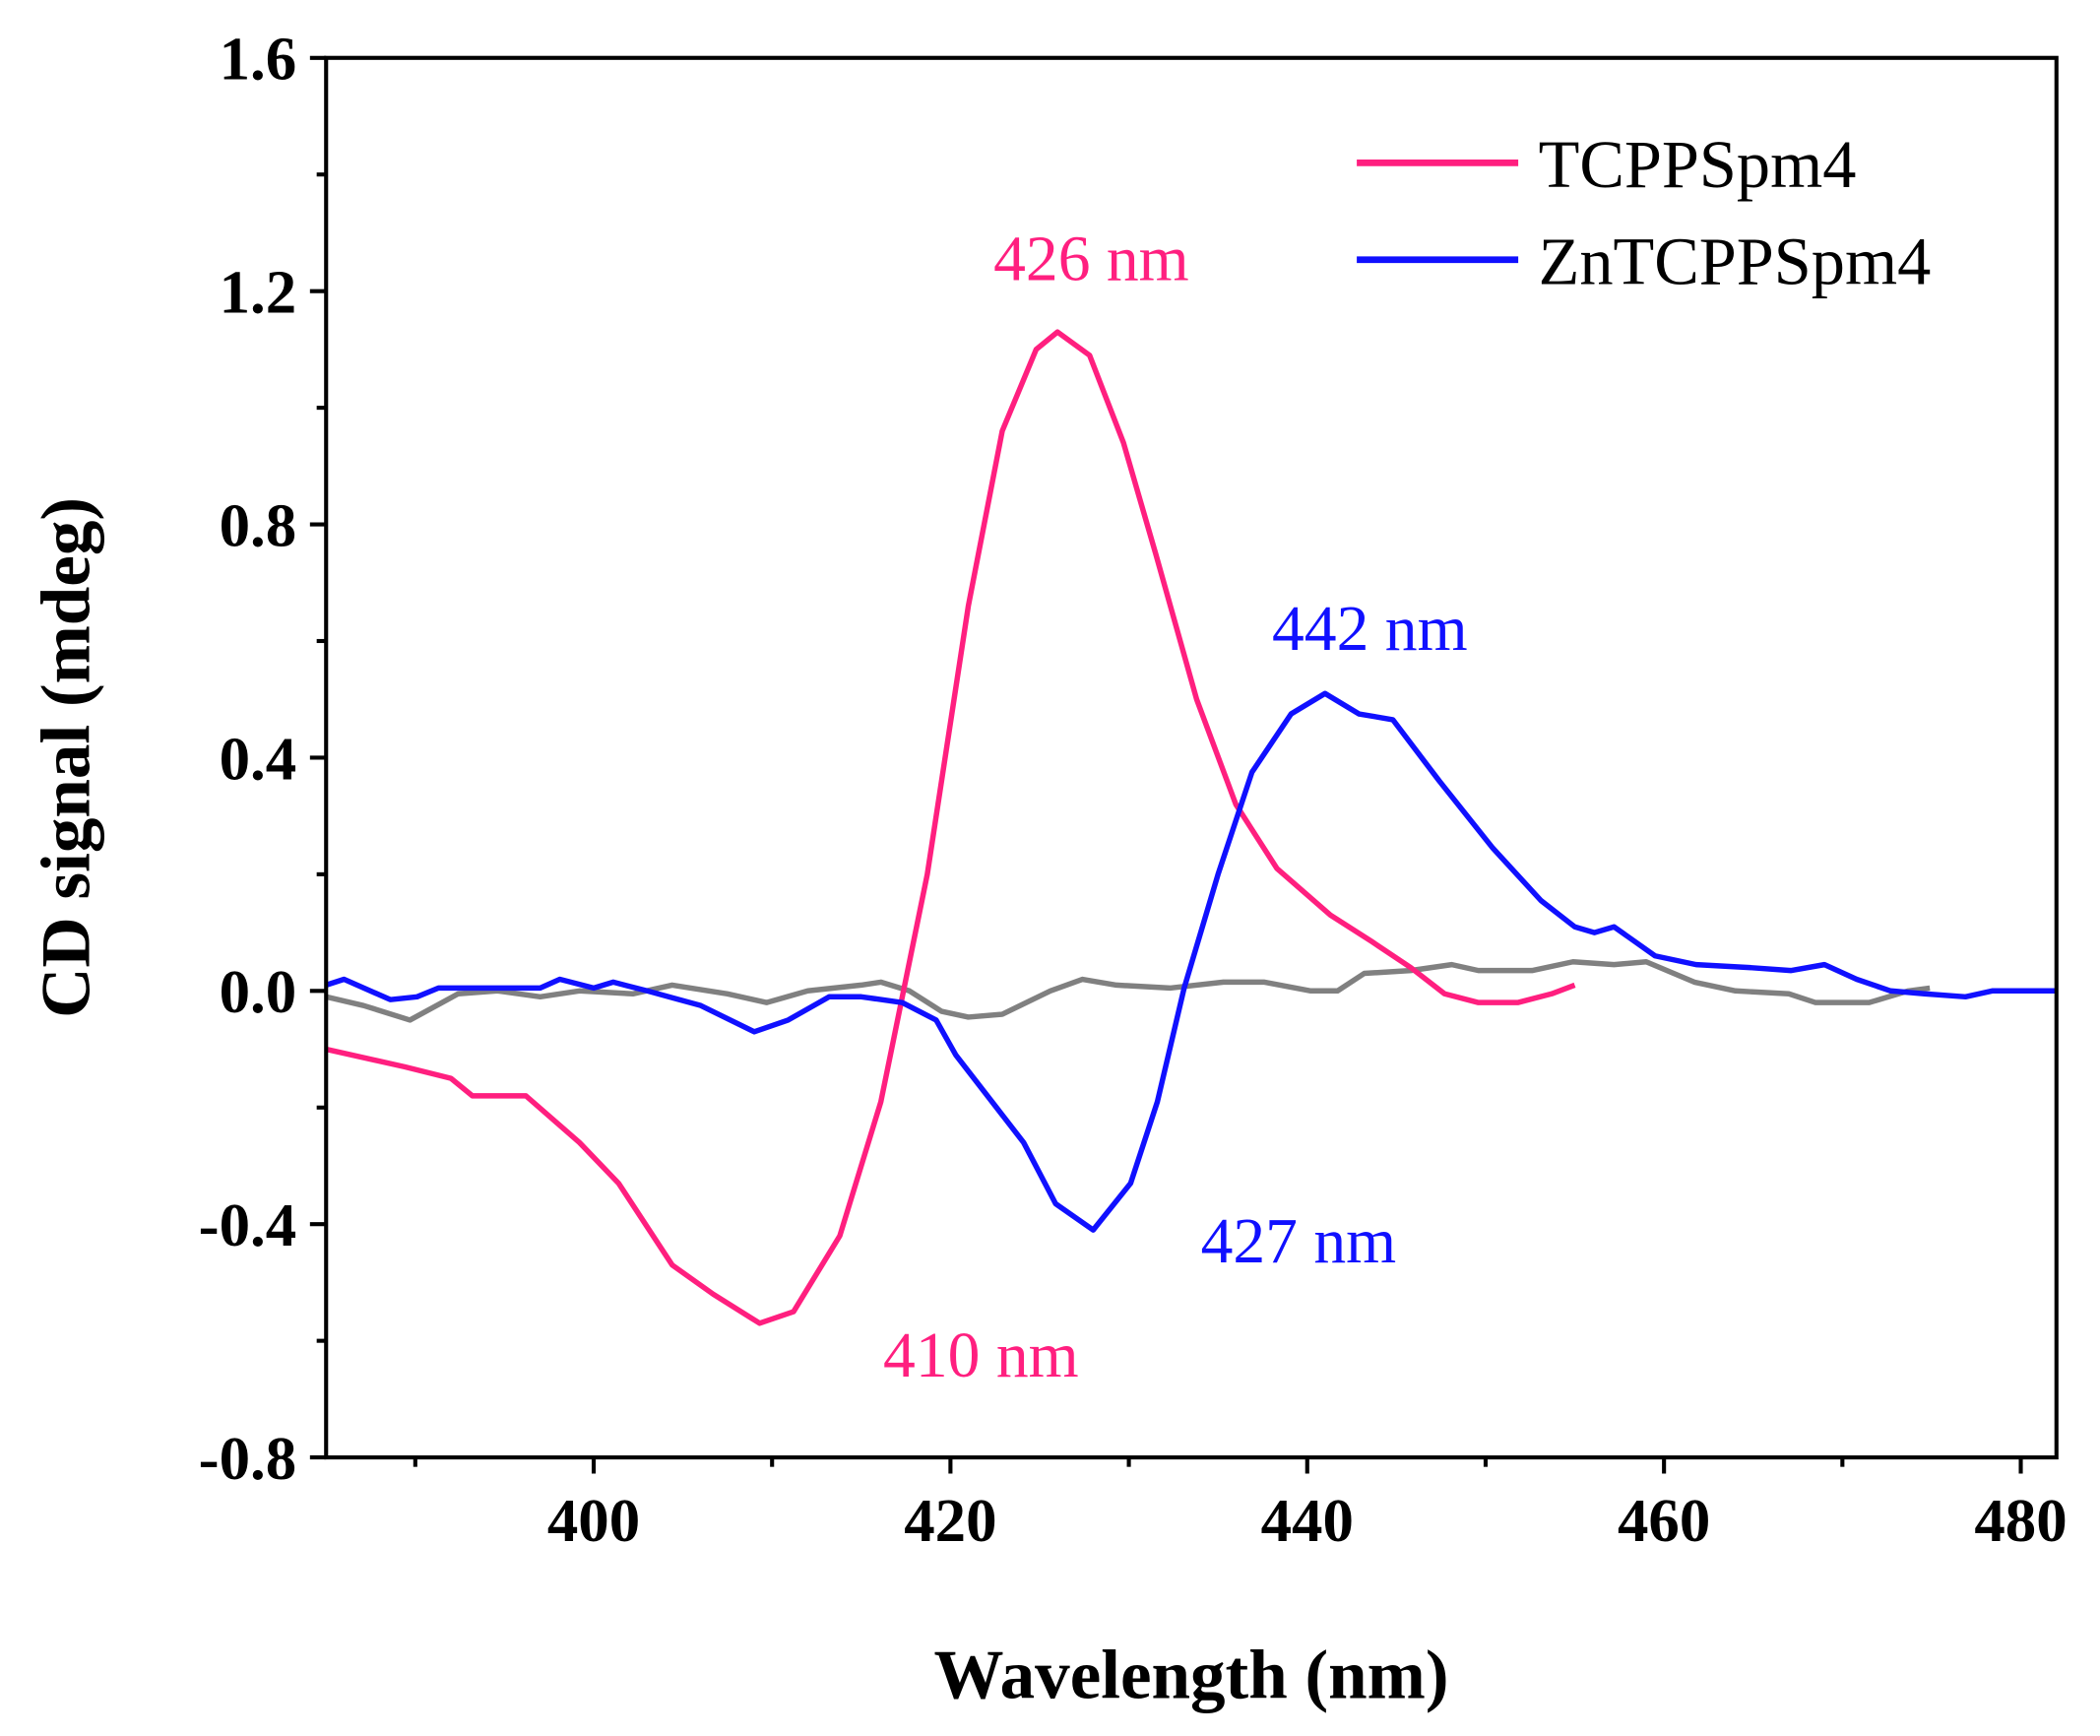  What do you see at coordinates (1192, 1676) in the screenshot?
I see `x-axis-title: Wavelength (nm)` at bounding box center [1192, 1676].